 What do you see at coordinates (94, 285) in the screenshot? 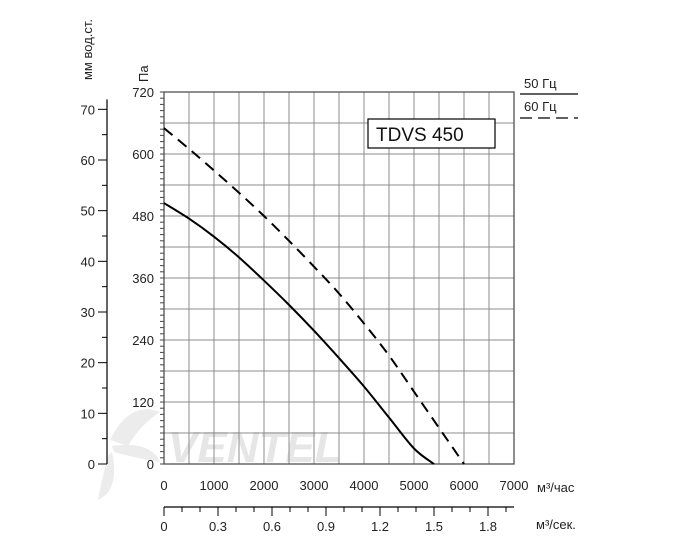
I see `y2-axis: 0 10 20 30 40 50 60 70` at bounding box center [94, 285].